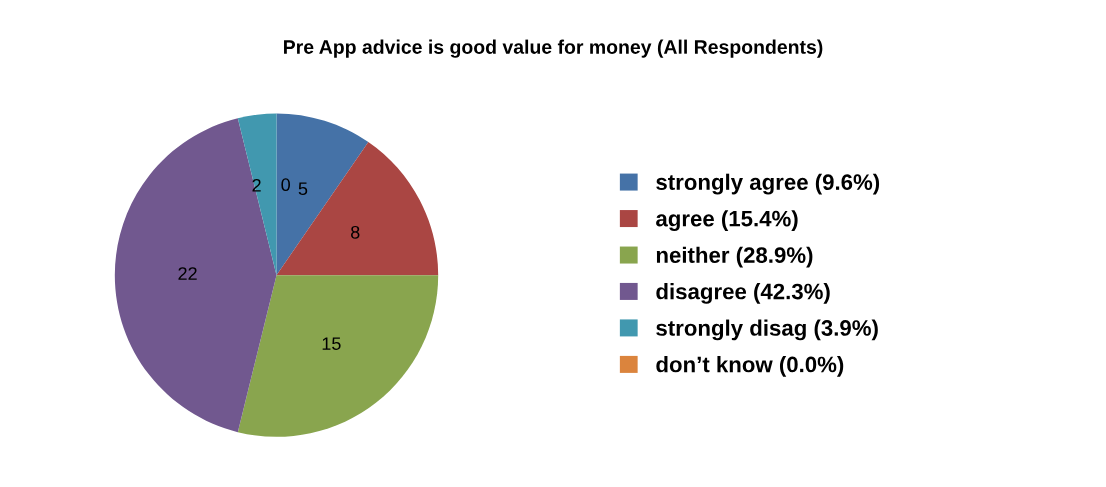 This screenshot has height=487, width=1106. Describe the element at coordinates (743, 293) in the screenshot. I see `legend-label: disagree (42.3%)` at that location.